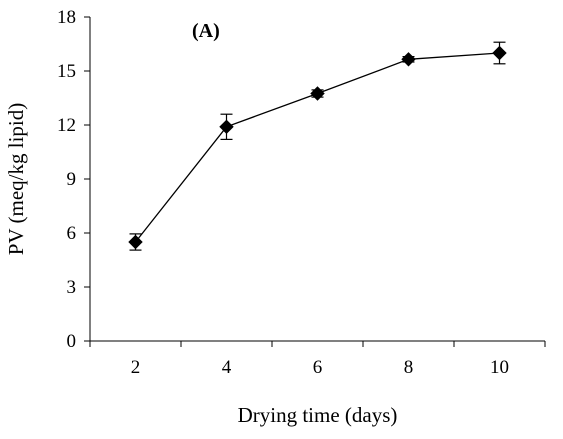 This screenshot has height=439, width=563. I want to click on y-tick-label: 6, so click(72, 233).